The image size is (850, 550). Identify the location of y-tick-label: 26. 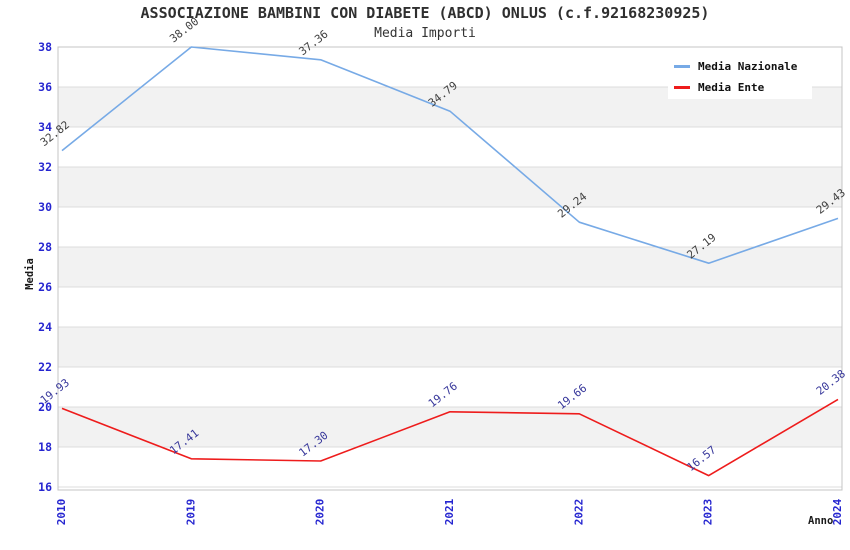
(45, 287).